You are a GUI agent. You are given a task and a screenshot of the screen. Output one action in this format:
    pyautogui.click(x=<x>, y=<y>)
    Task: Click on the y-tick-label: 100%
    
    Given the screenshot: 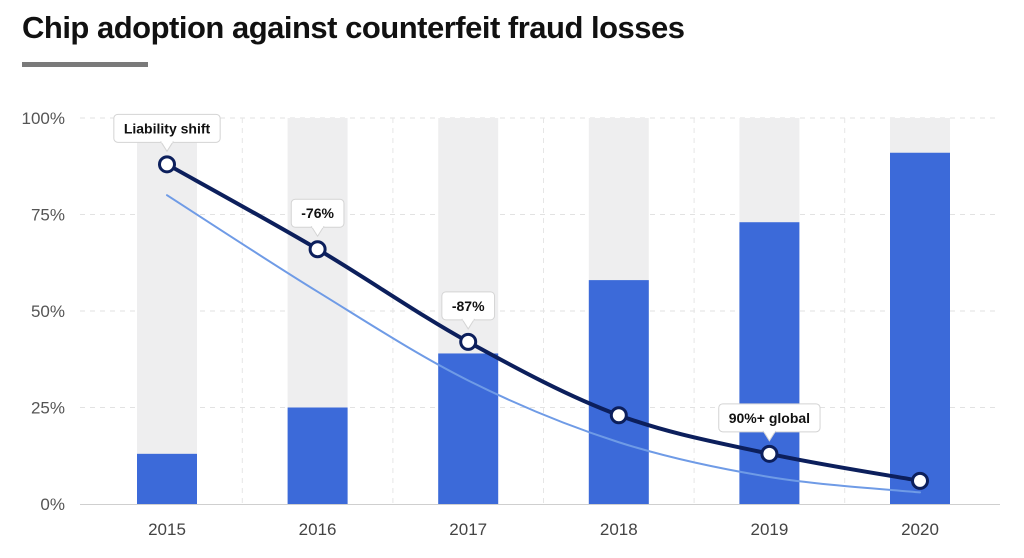 What is the action you would take?
    pyautogui.click(x=43, y=118)
    